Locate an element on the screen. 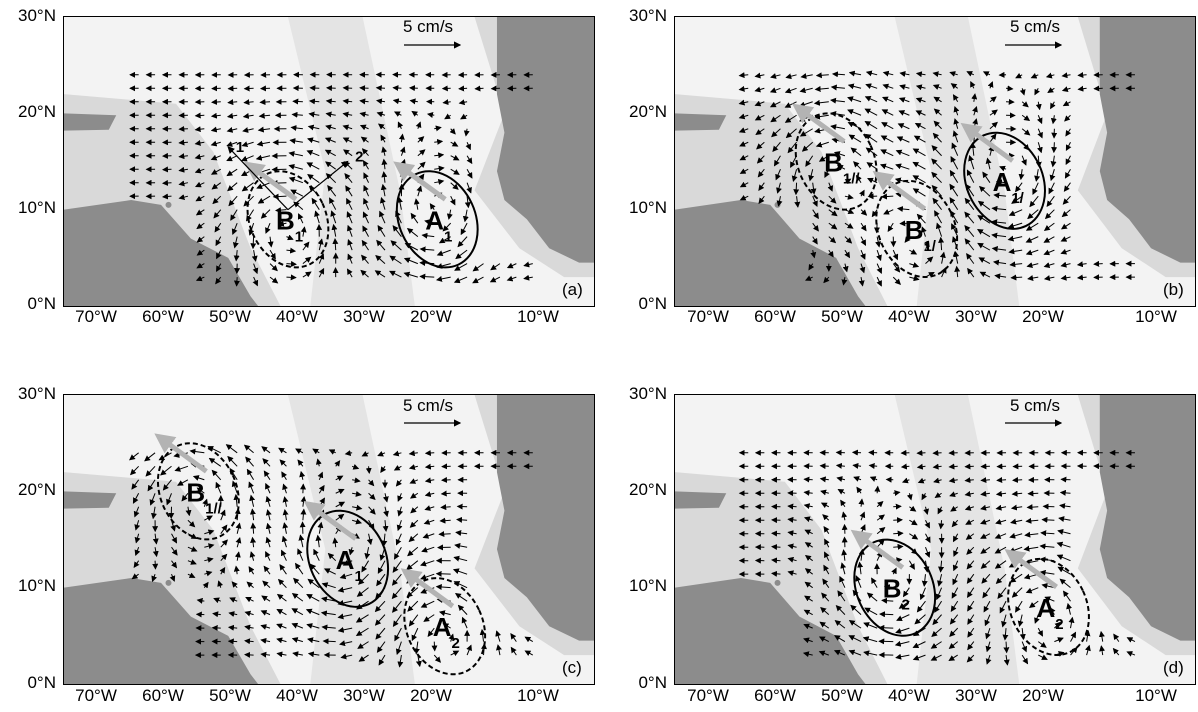 The height and width of the screenshot is (712, 1198). ytick-d-30: 30°N is located at coordinates (648, 393).